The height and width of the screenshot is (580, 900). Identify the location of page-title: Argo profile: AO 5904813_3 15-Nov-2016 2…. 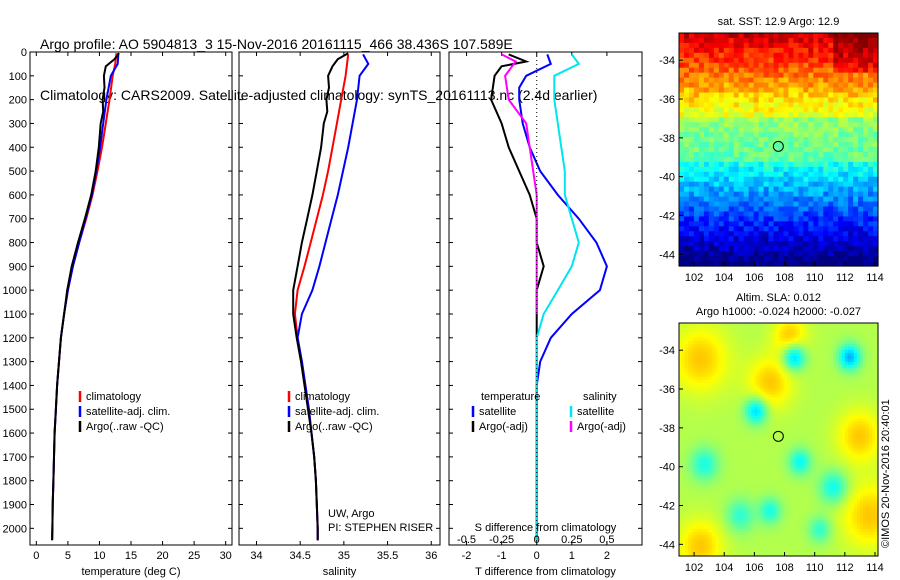
(350, 61).